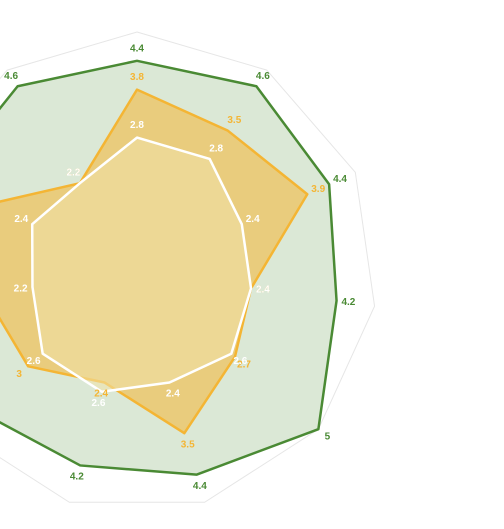  I want to click on data-label: 3.9, so click(318, 189).